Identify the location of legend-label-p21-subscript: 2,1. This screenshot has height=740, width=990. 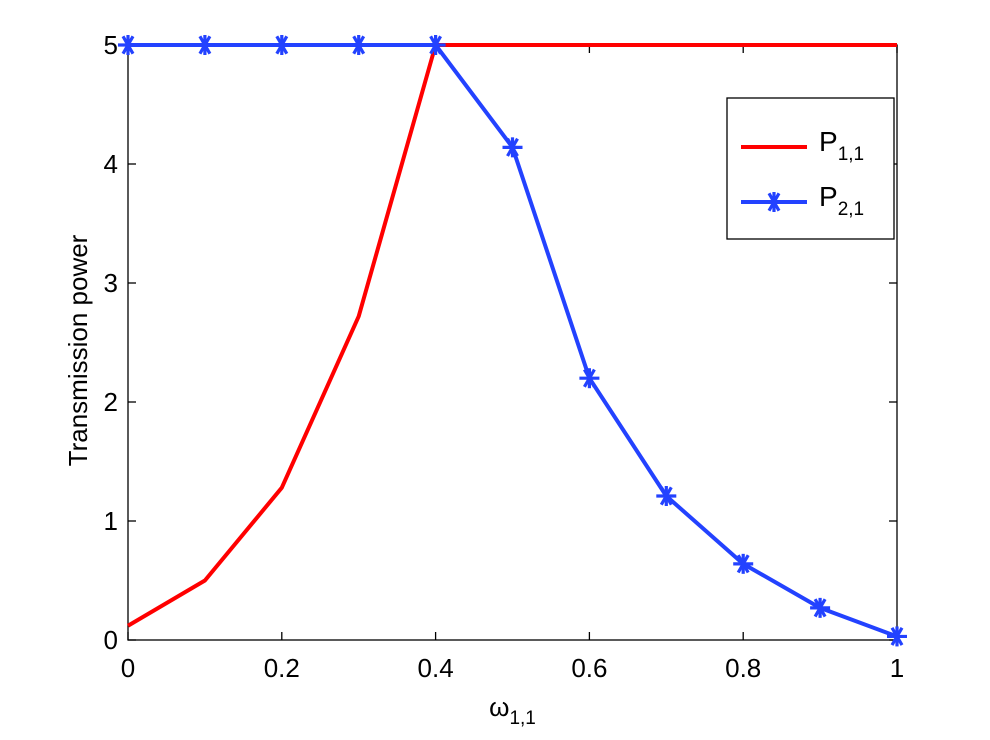
(851, 209).